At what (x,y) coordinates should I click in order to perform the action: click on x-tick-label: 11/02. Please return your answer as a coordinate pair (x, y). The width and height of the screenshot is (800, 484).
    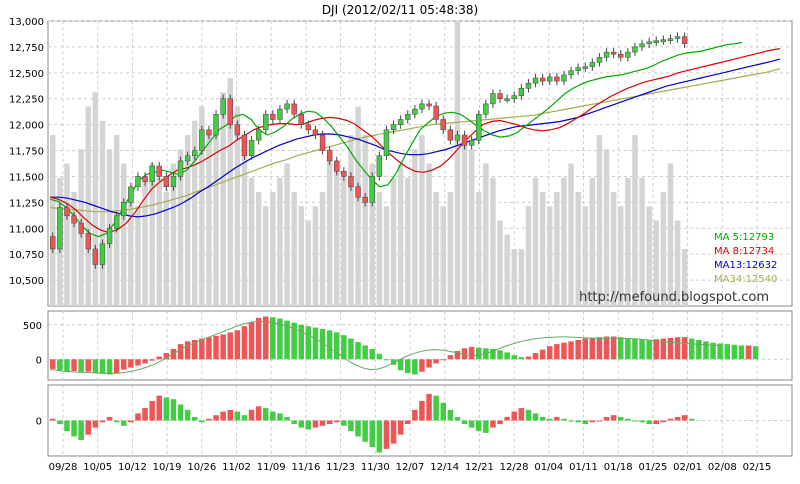
    Looking at the image, I should click on (236, 467).